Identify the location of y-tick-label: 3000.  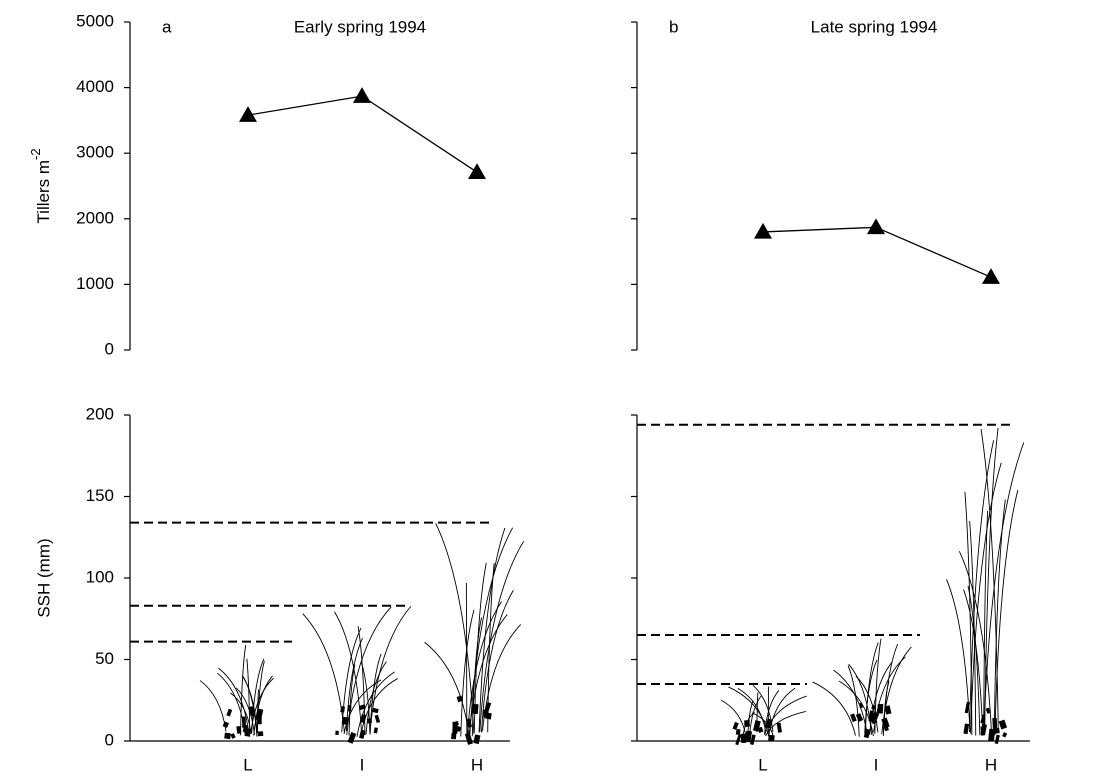
(95, 152).